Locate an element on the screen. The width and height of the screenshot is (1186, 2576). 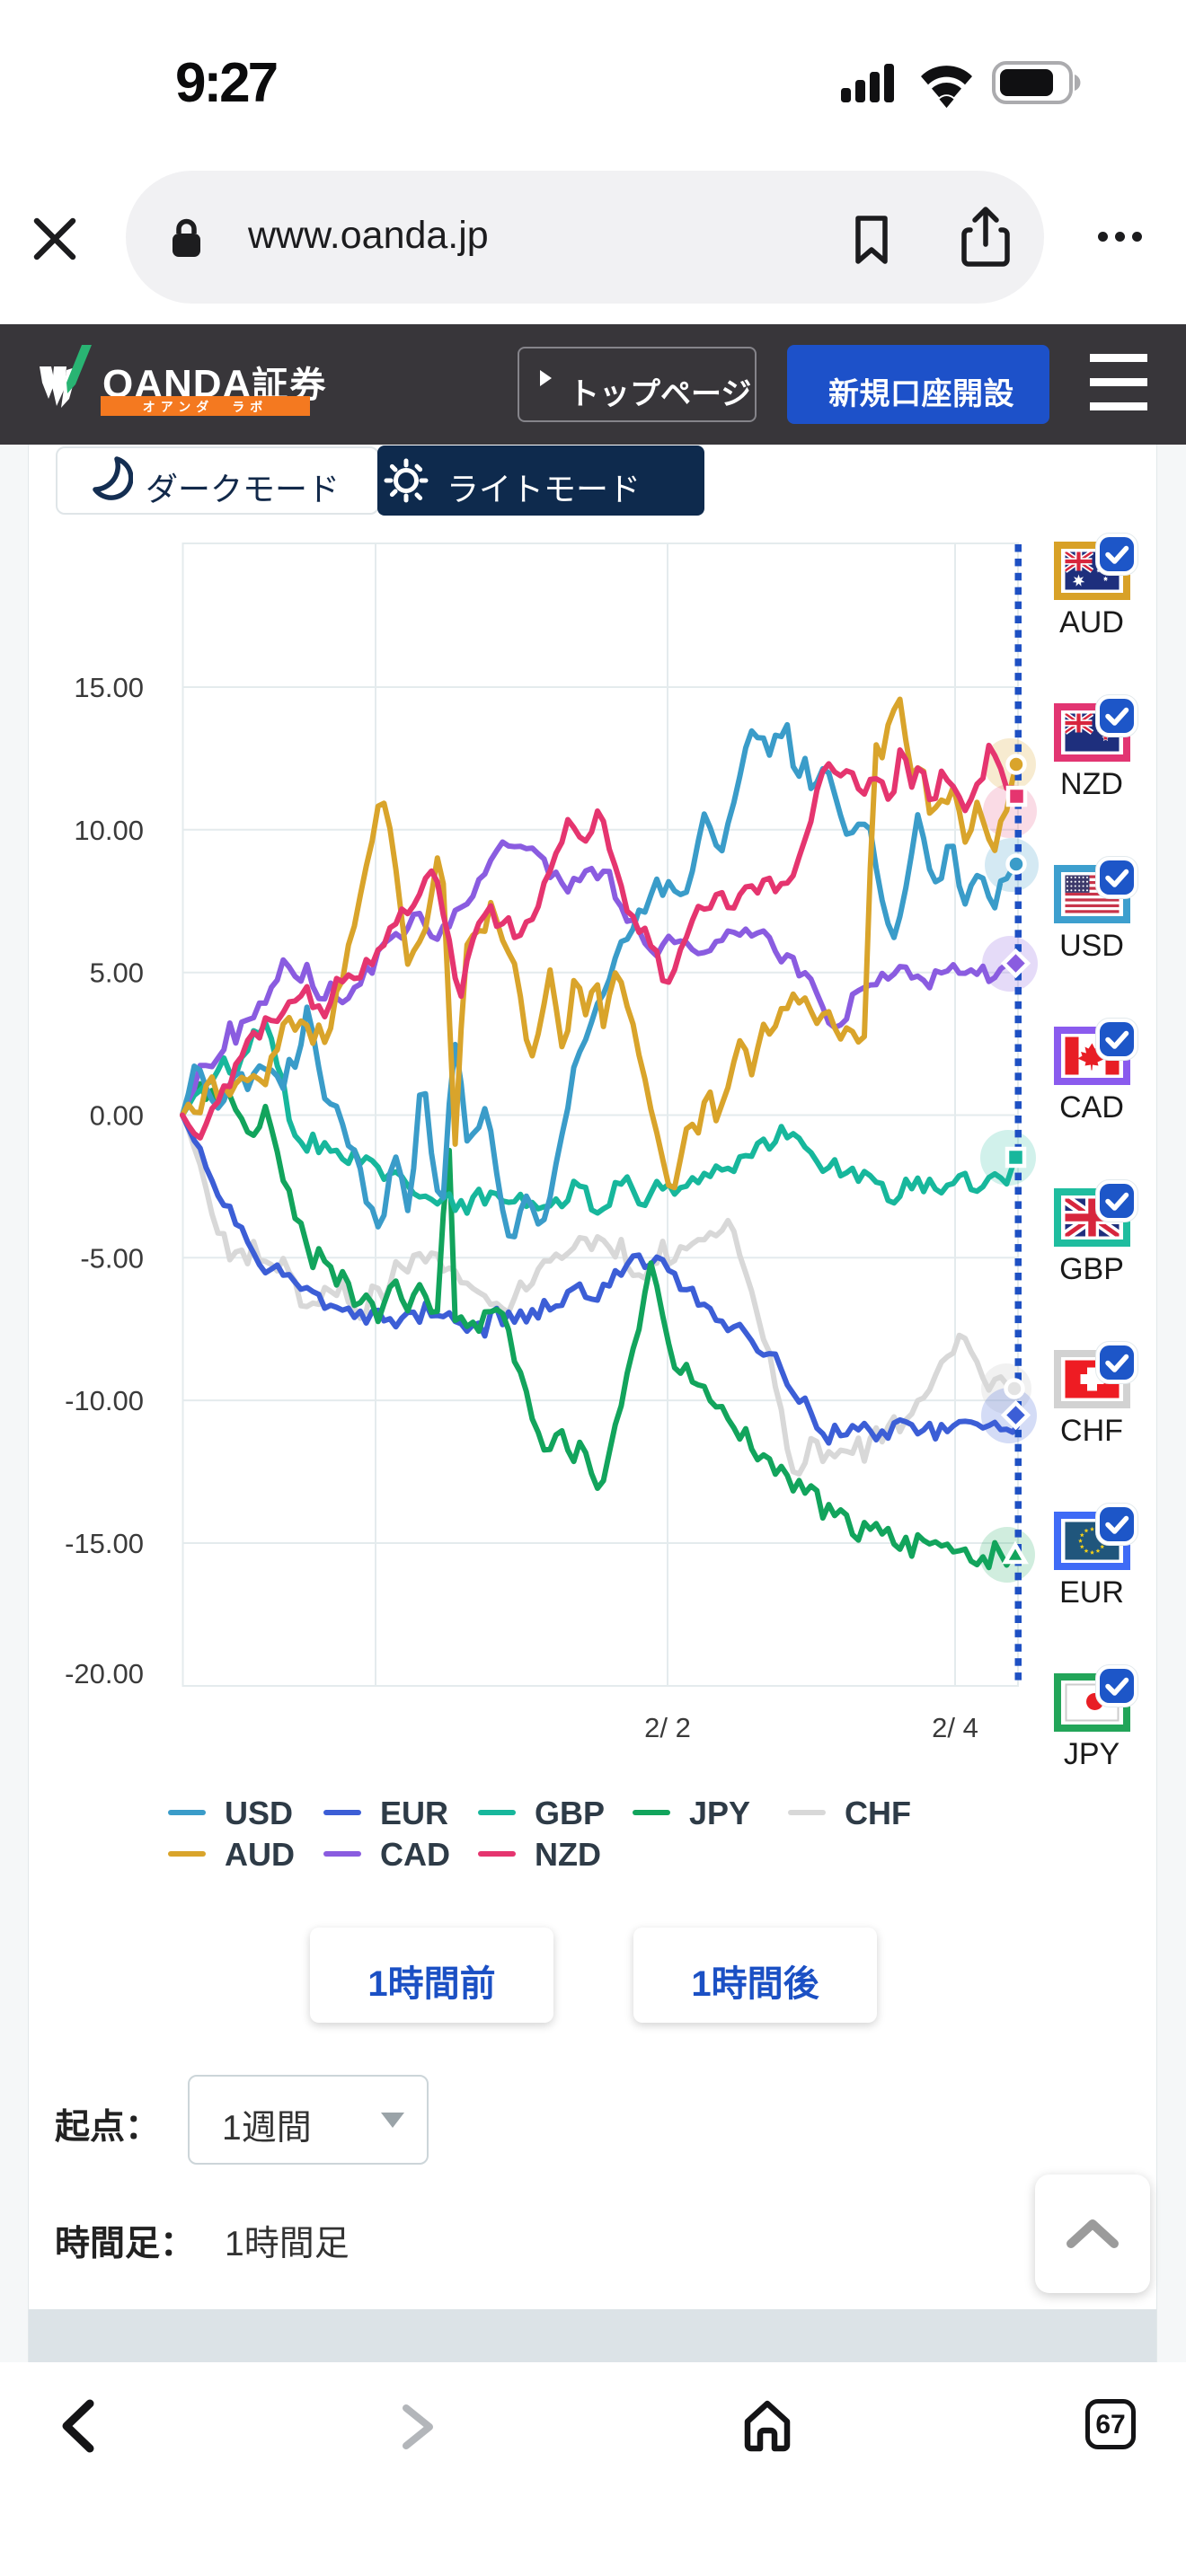
svg-text: 15.00 is located at coordinates (109, 687).